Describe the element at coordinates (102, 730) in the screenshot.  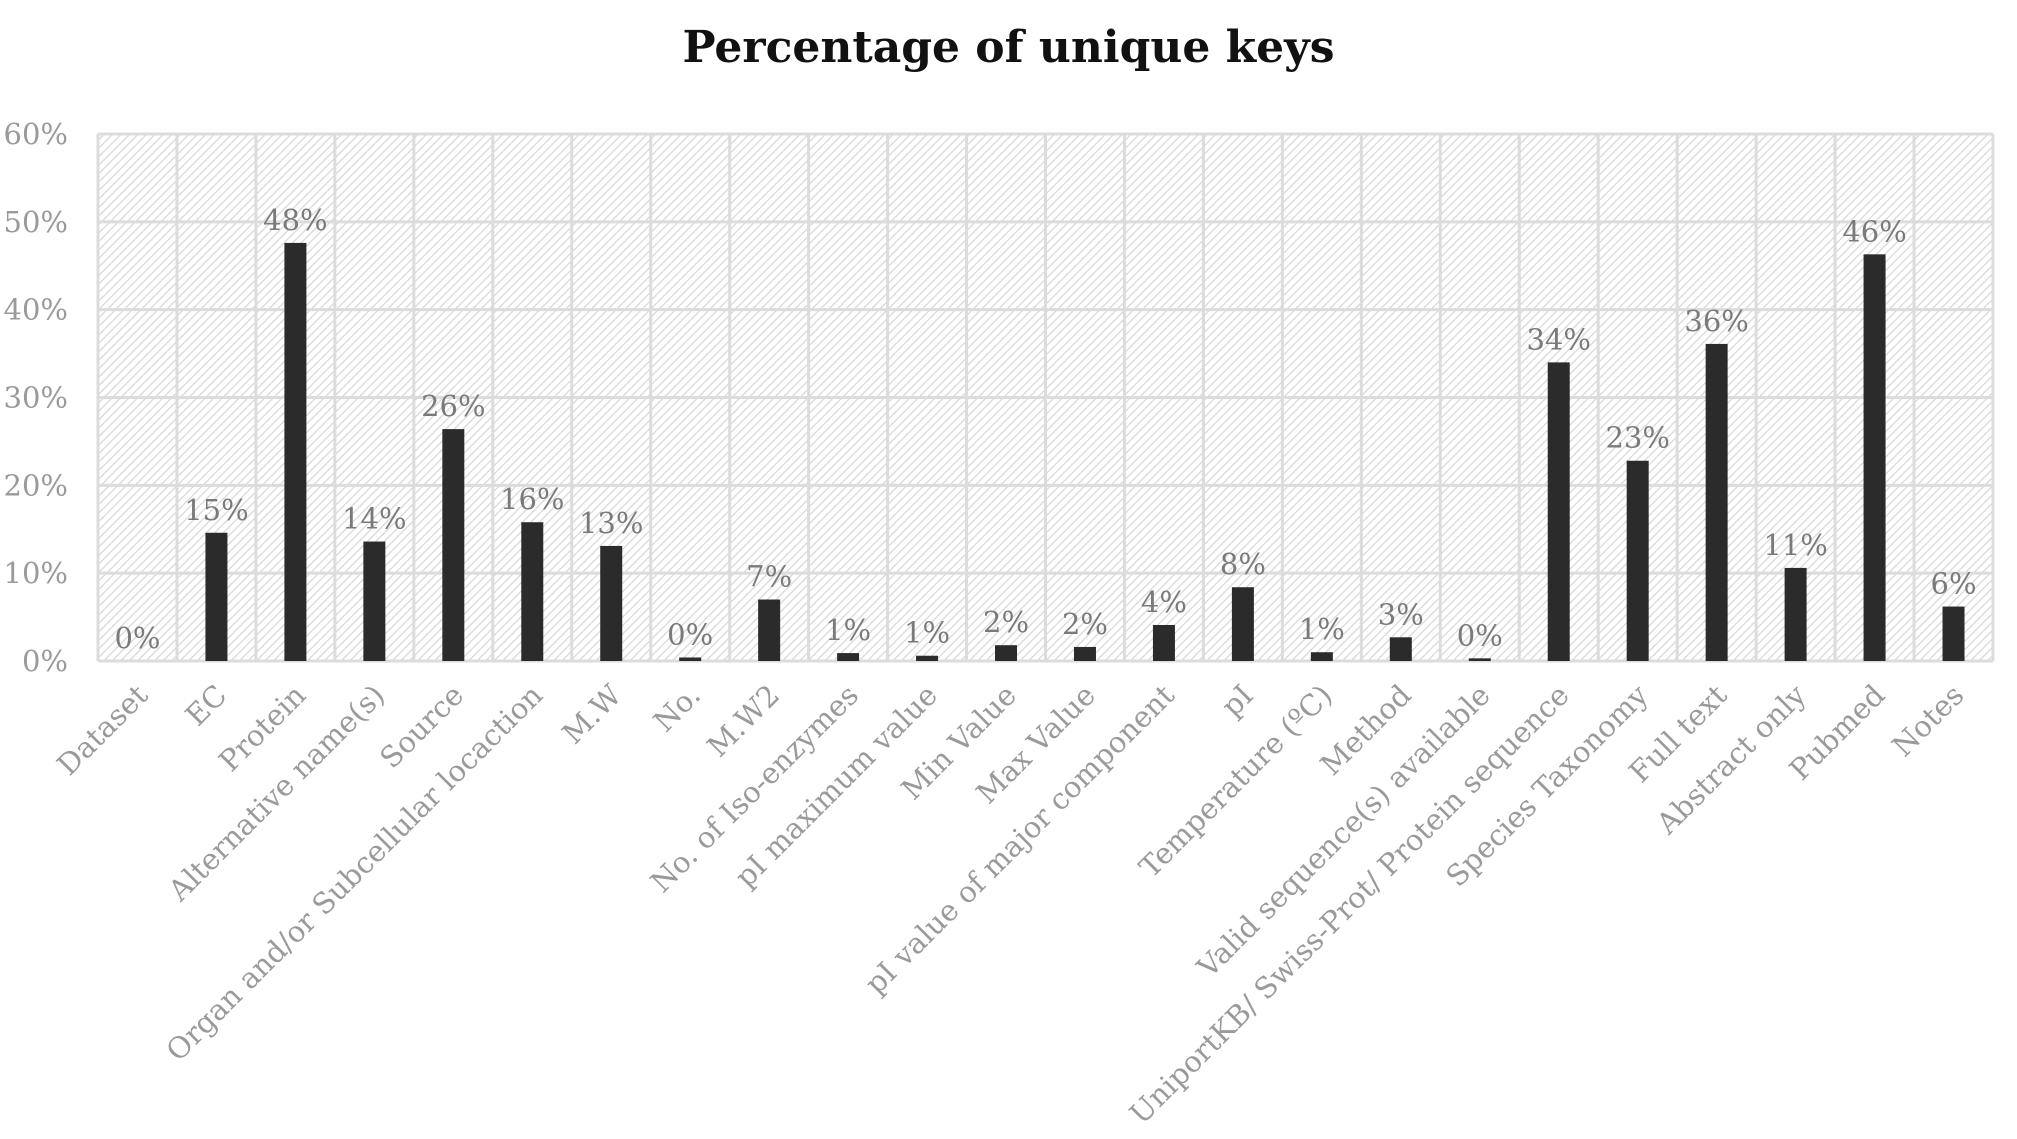
I see `x-tick-label: Dataset` at that location.